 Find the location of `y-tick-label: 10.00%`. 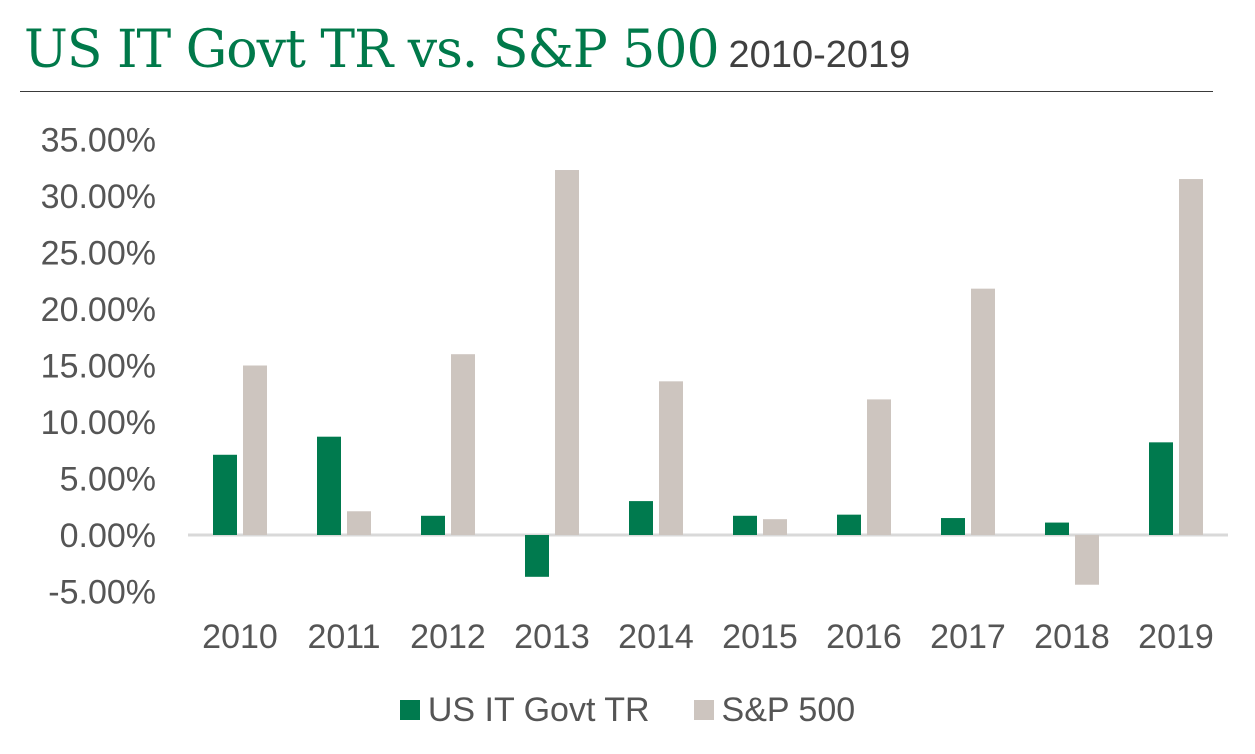

y-tick-label: 10.00% is located at coordinates (98, 423).